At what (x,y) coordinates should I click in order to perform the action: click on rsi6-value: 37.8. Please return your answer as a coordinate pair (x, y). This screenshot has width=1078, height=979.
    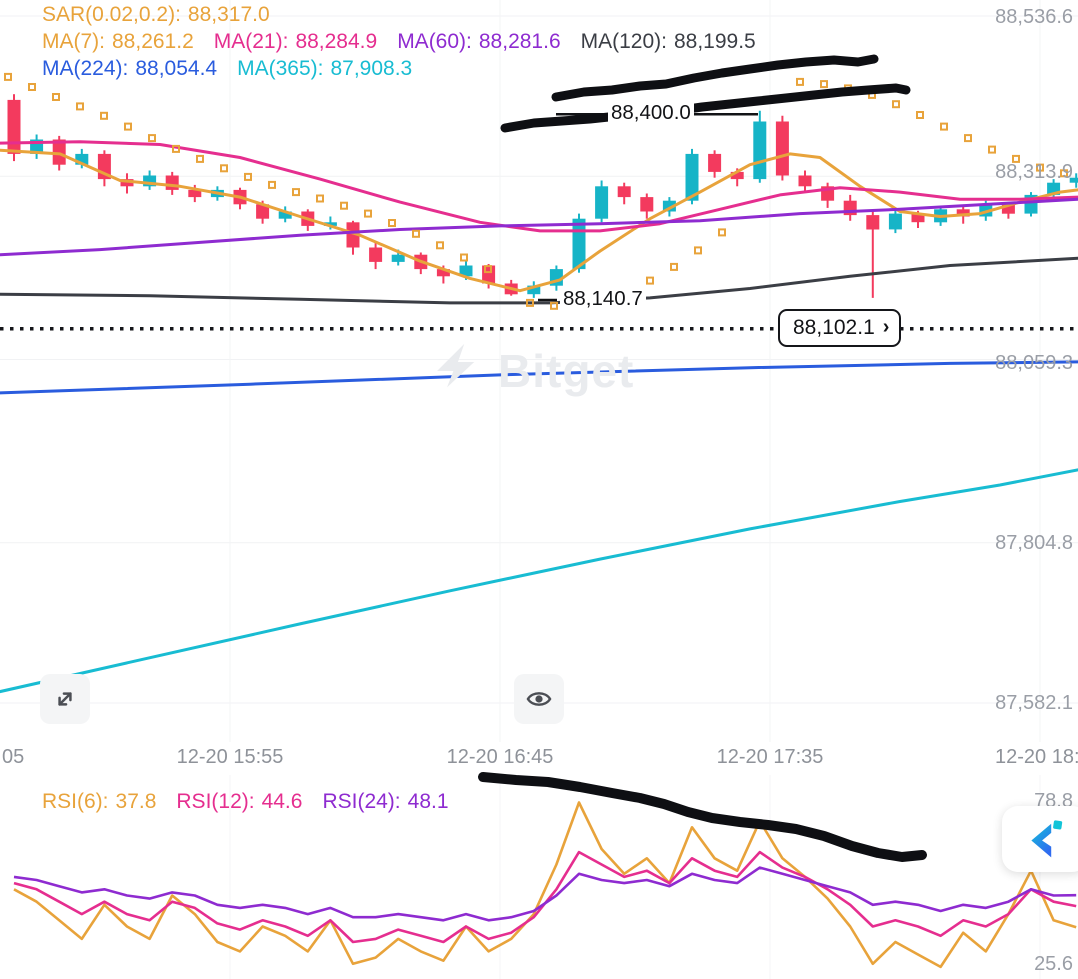
    Looking at the image, I should click on (136, 801).